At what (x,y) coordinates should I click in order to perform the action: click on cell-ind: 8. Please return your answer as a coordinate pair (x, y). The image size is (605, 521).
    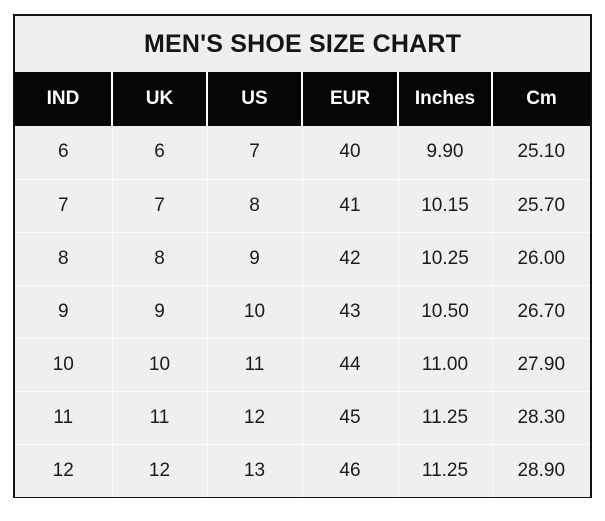
    Looking at the image, I should click on (64, 259).